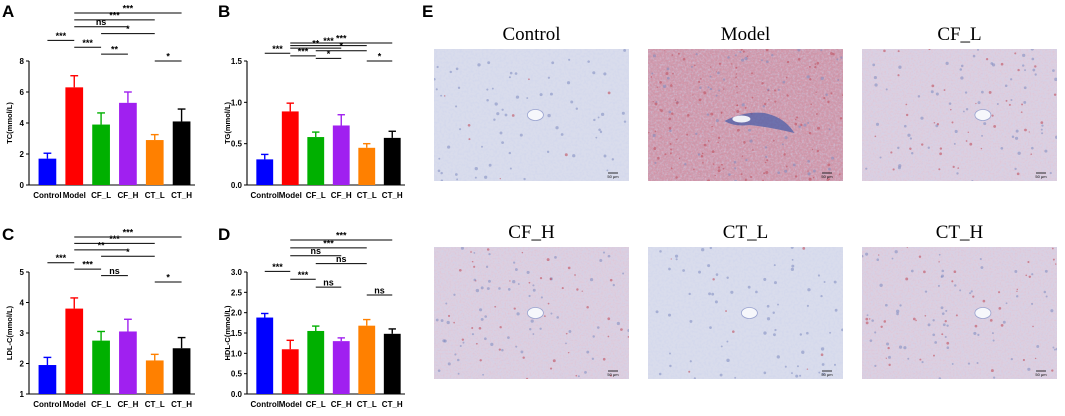 The height and width of the screenshot is (416, 1065). Describe the element at coordinates (22, 303) in the screenshot. I see `y-tick-label: 4` at that location.